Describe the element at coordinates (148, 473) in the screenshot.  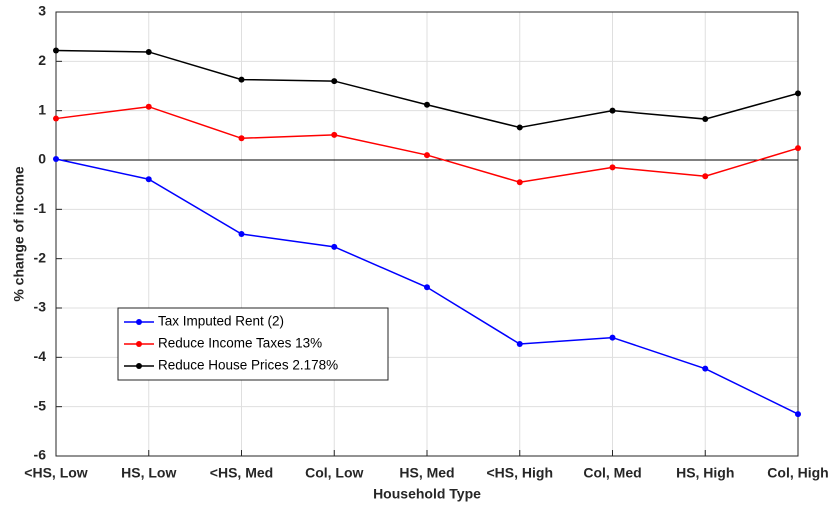
I see `x-tick-label: HS, Low` at that location.